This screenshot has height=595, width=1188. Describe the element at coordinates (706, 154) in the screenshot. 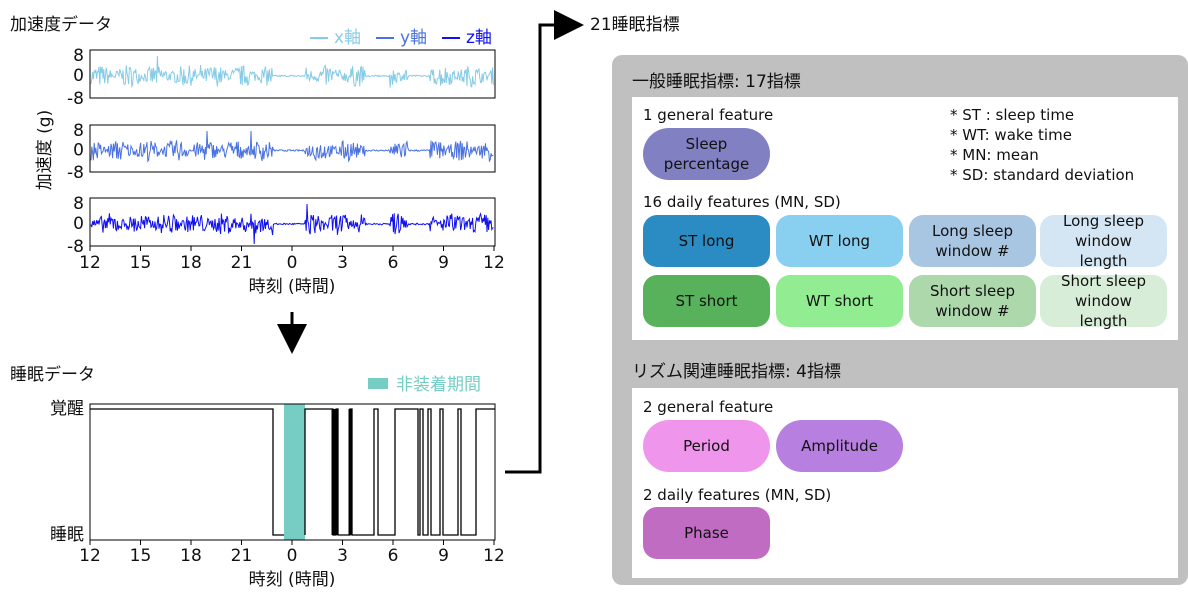

I see `feature-box: Sleep percentage` at that location.